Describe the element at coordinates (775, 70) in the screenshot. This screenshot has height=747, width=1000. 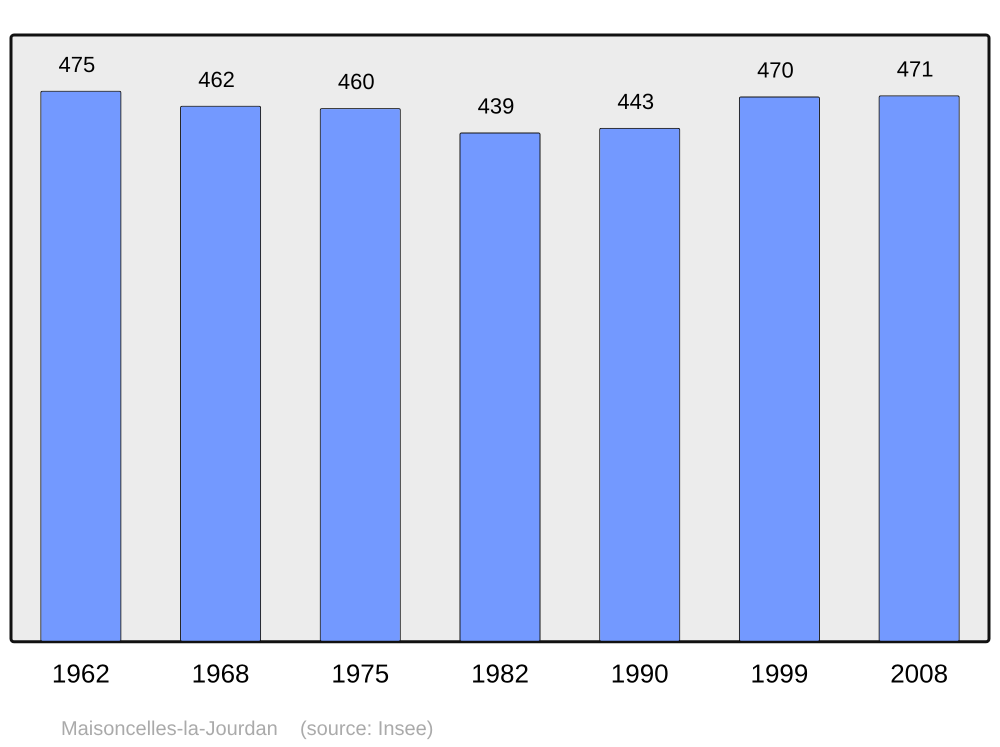
I see `data-label: 470` at that location.